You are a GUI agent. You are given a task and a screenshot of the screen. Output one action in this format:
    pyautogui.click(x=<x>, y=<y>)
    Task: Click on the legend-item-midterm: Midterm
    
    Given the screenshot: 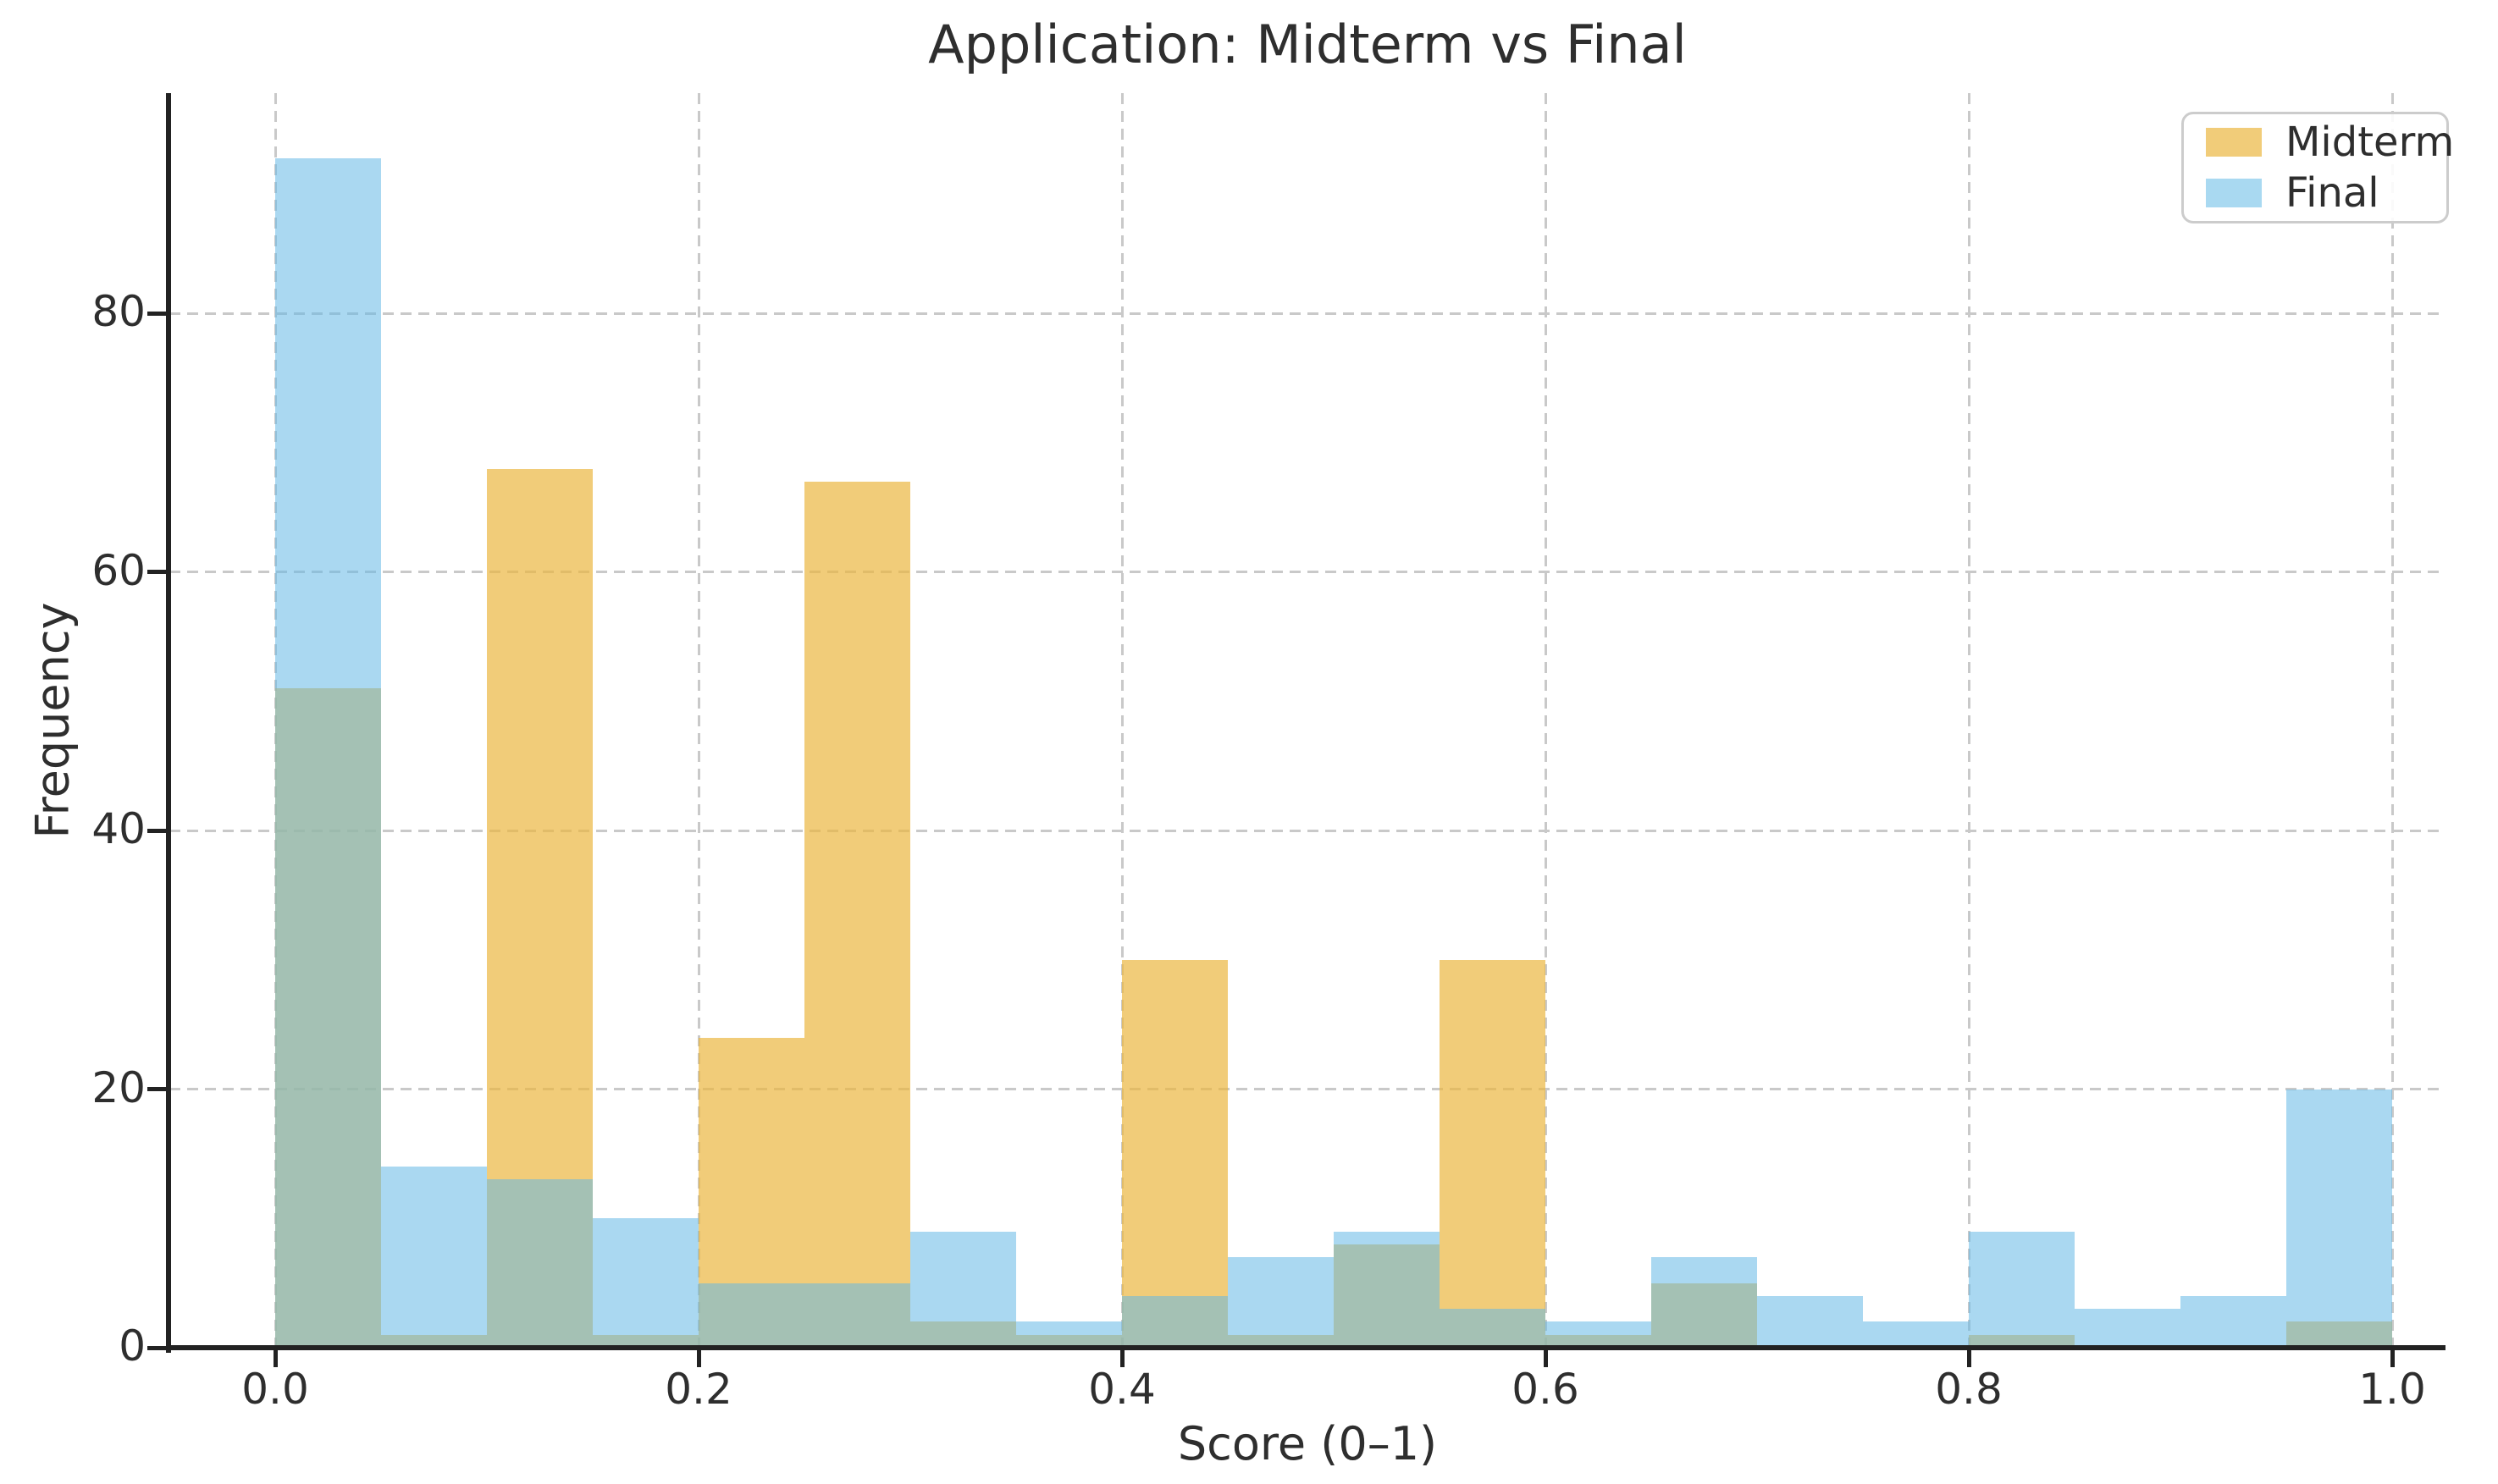 What is the action you would take?
    pyautogui.click(x=2319, y=142)
    